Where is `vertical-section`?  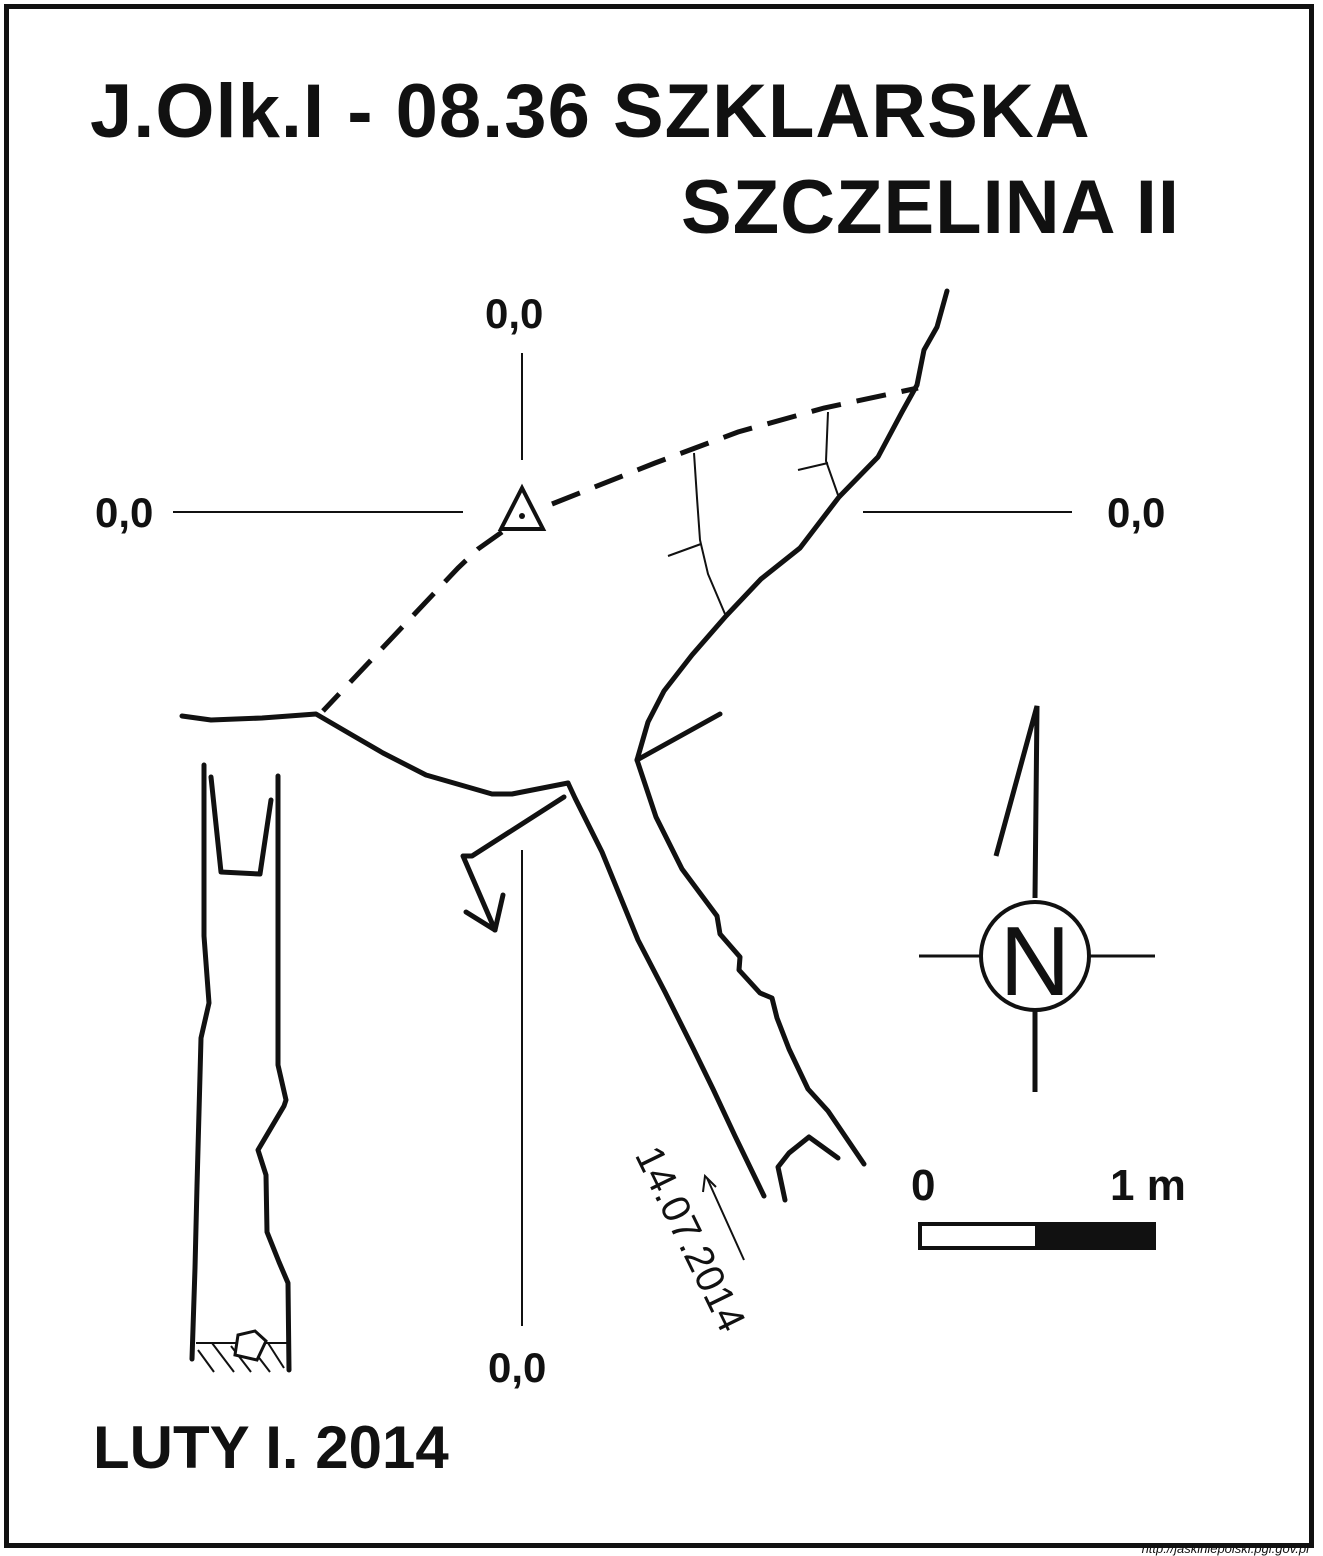 vertical-section is located at coordinates (240, 1067).